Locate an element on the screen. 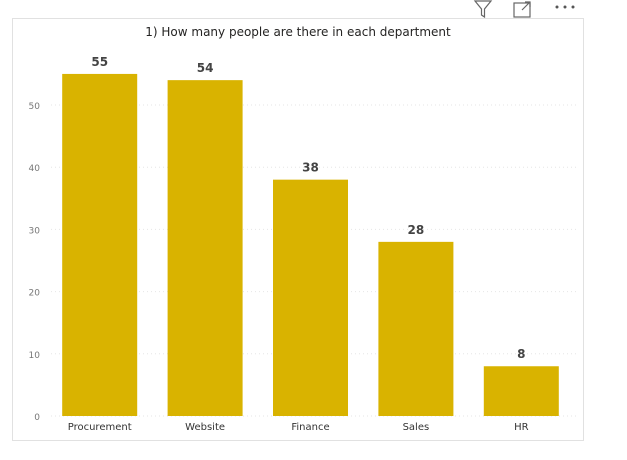  data-label: 54 is located at coordinates (205, 68).